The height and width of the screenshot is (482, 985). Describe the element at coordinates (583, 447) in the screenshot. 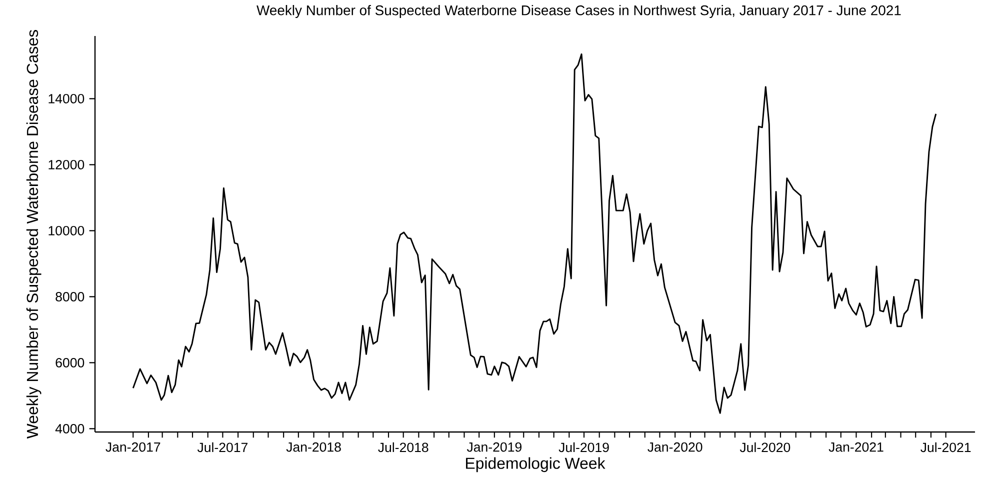

I see `x-tick-label: Jul-2019` at that location.